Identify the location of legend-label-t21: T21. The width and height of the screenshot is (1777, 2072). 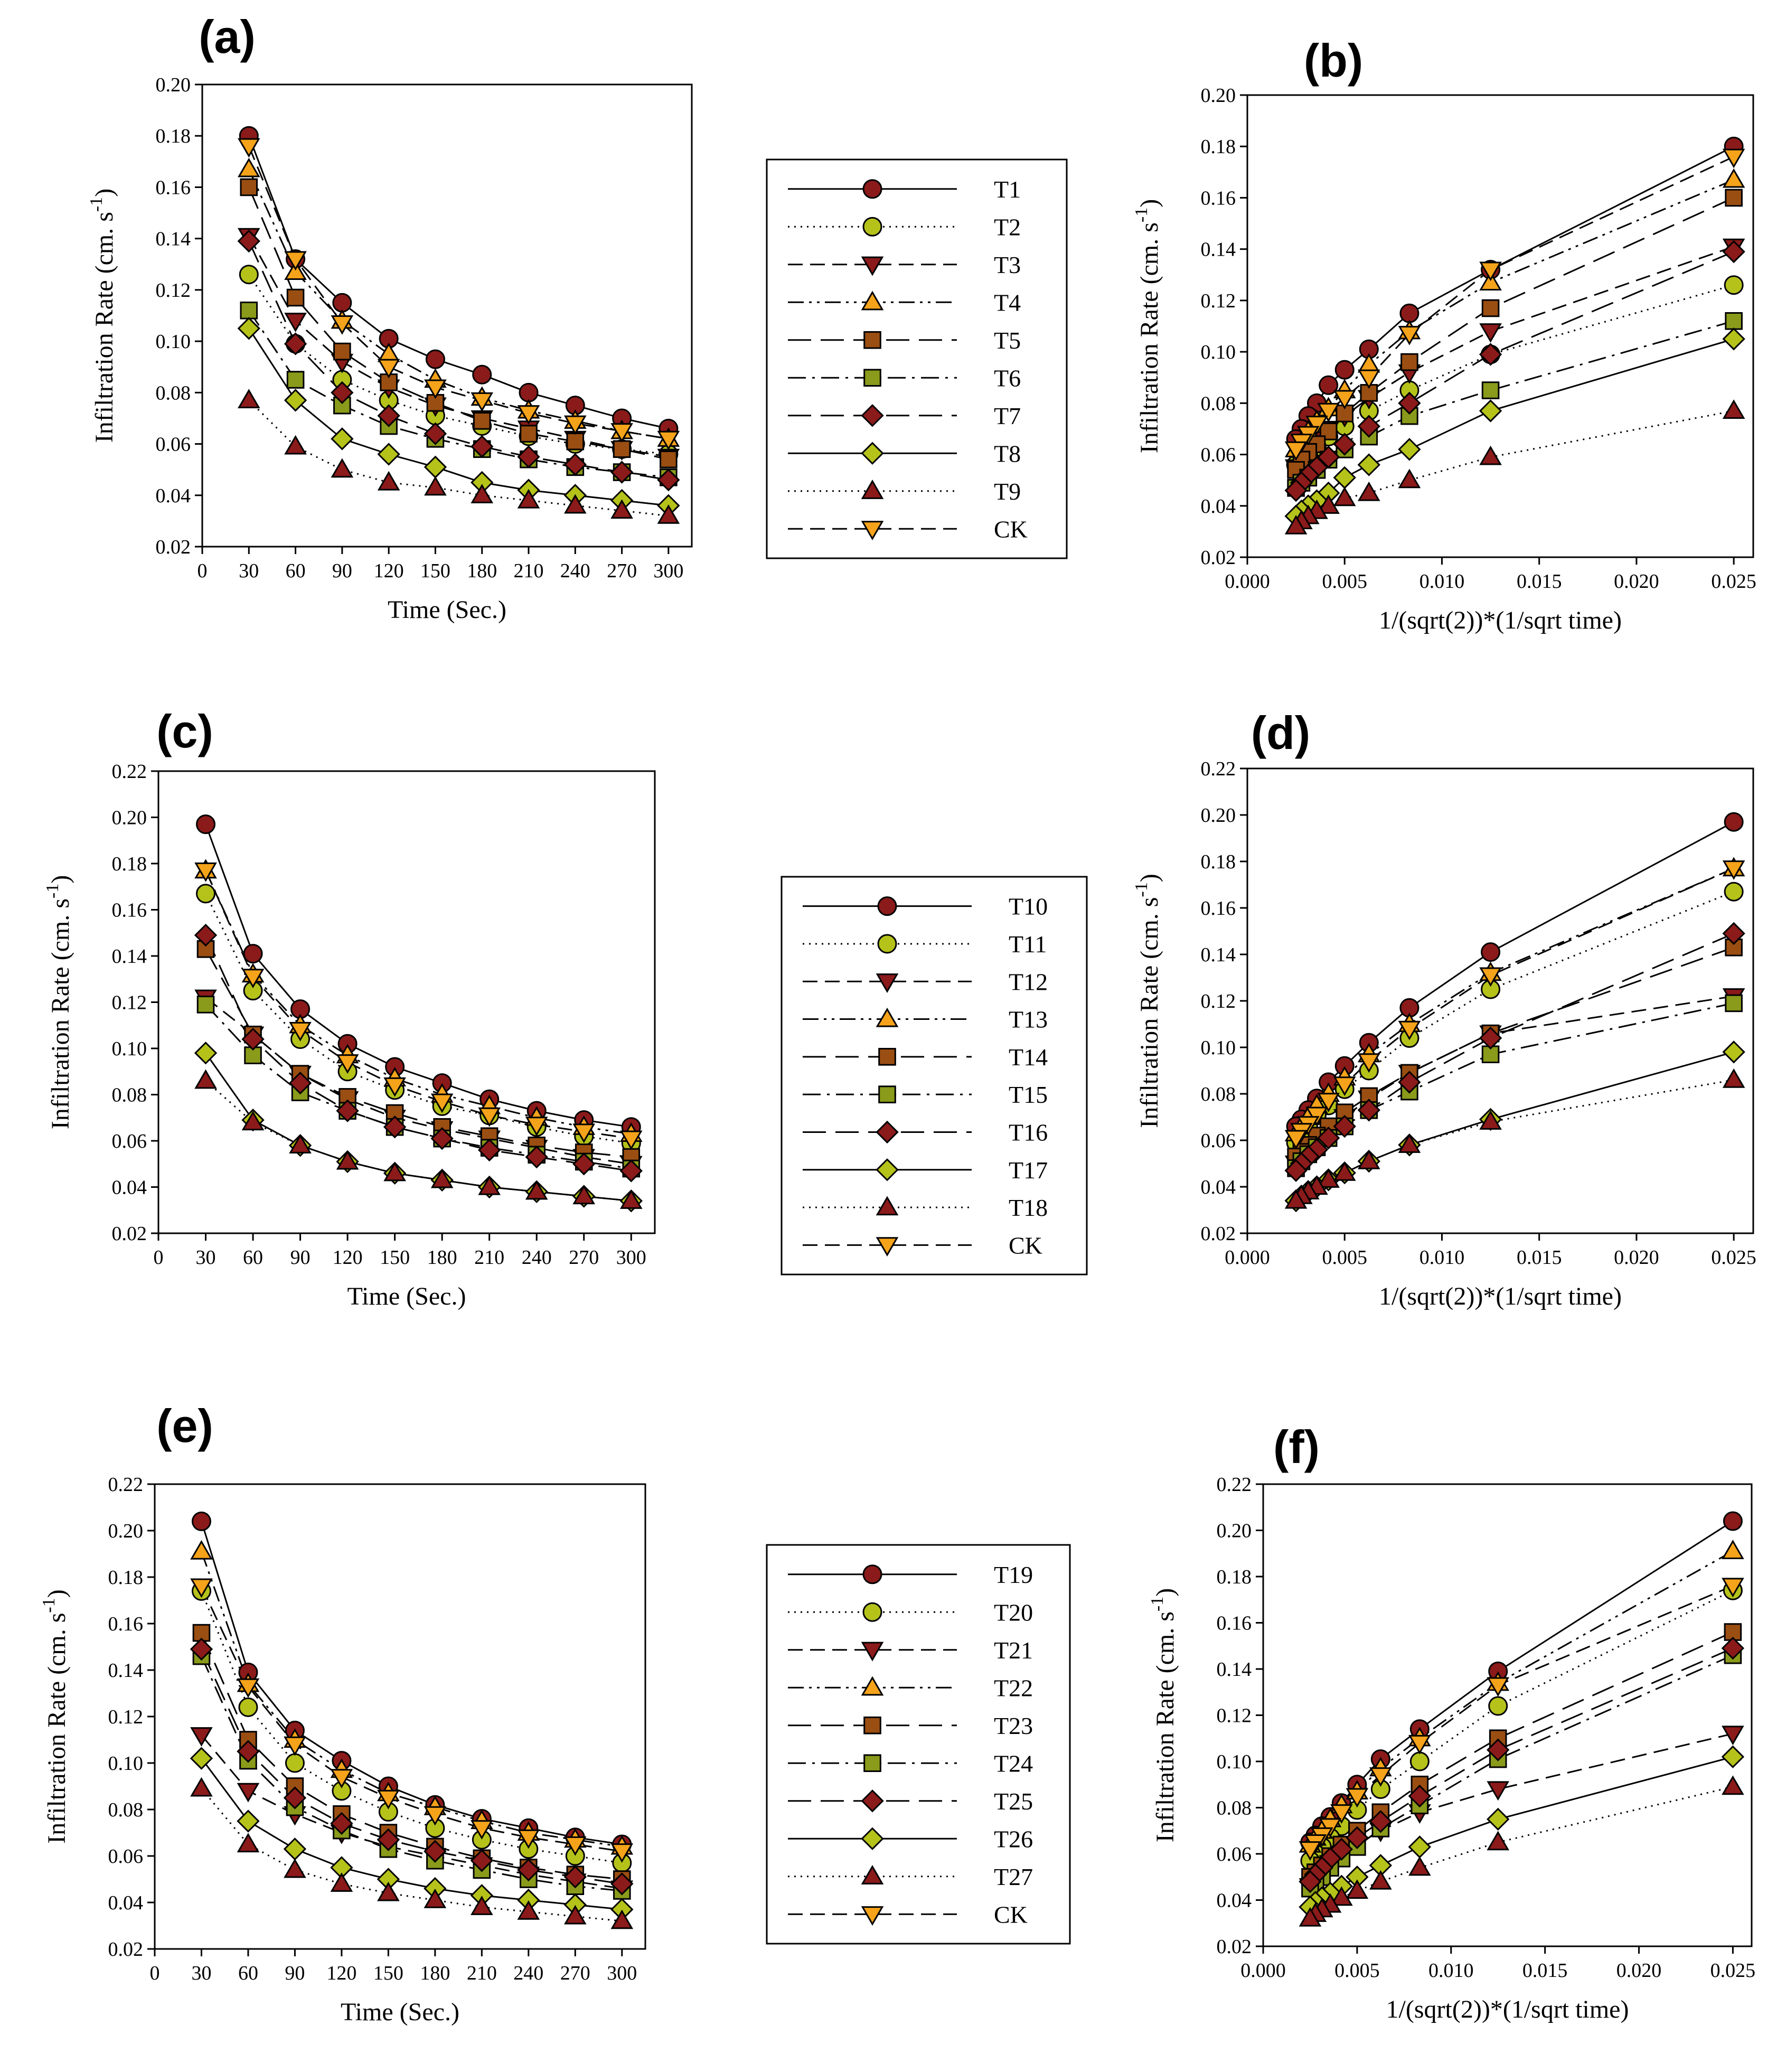
(1013, 1651).